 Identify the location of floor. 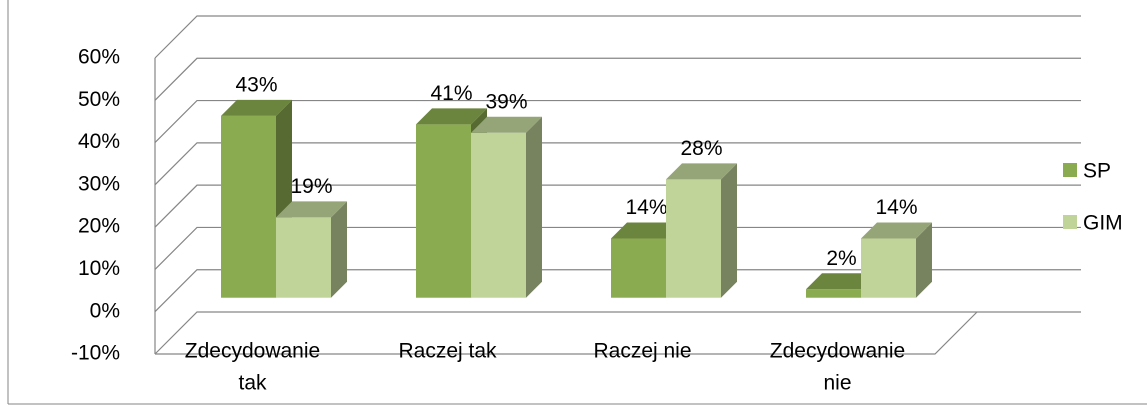
(566, 333).